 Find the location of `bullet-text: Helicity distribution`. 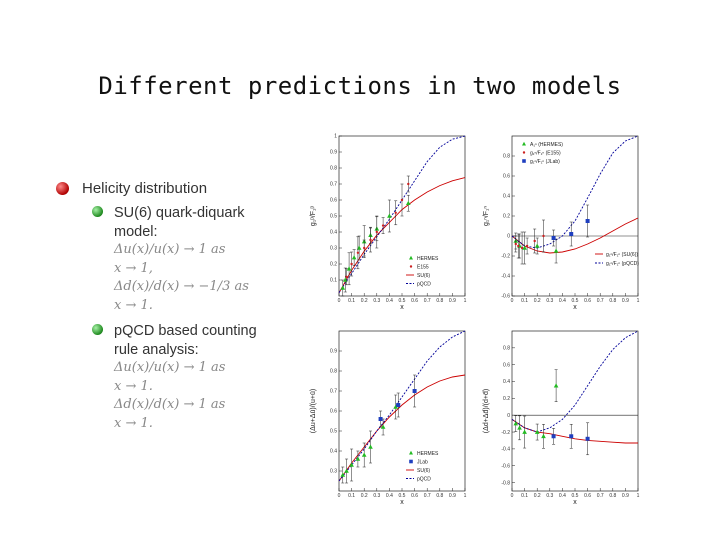

bullet-text: Helicity distribution is located at coordinates (145, 188).